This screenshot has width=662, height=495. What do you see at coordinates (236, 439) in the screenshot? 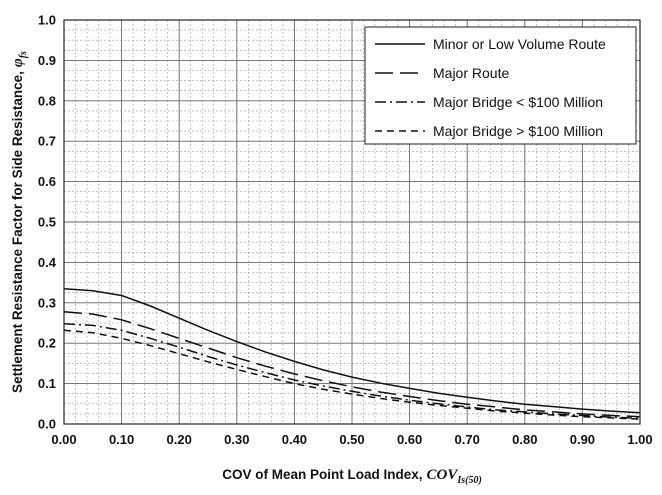
I see `x-tick-label: 0.30` at bounding box center [236, 439].